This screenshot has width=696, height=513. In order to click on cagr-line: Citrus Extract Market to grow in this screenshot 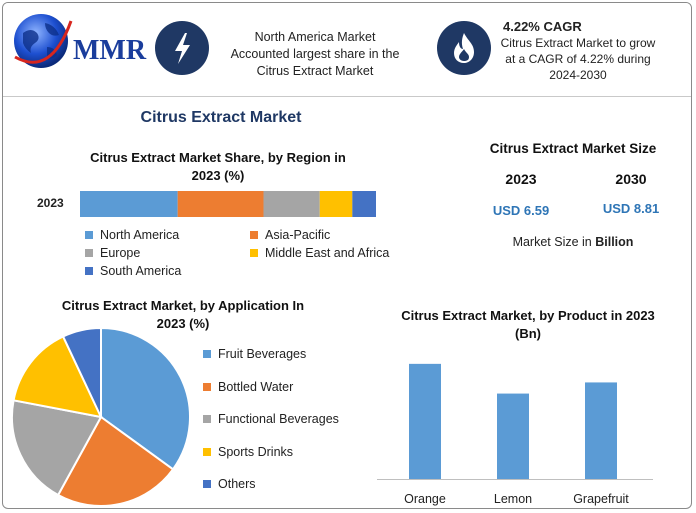, I will do `click(578, 43)`.